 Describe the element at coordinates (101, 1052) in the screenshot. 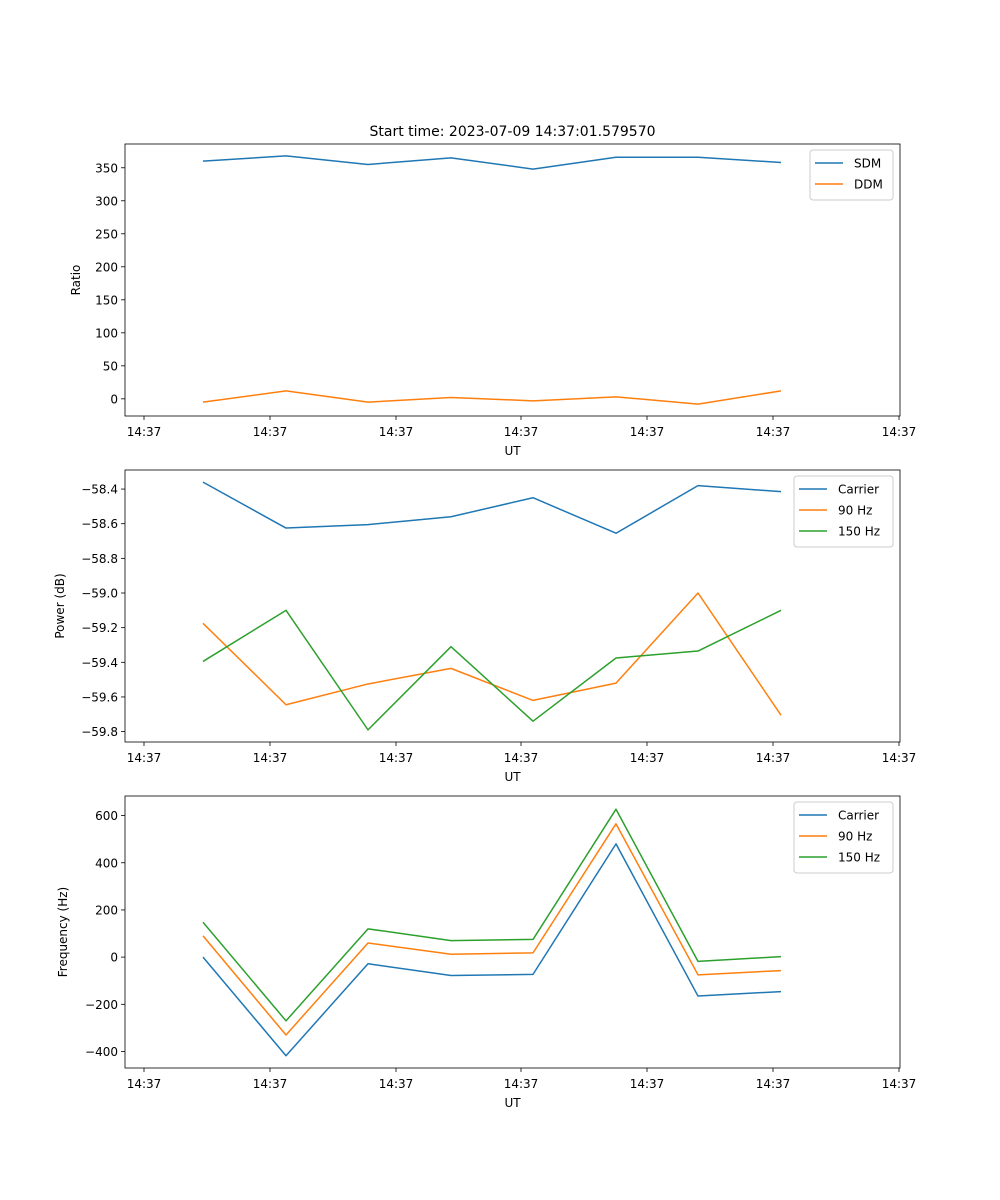

I see `frequency-y-tick-label-0: −400` at that location.